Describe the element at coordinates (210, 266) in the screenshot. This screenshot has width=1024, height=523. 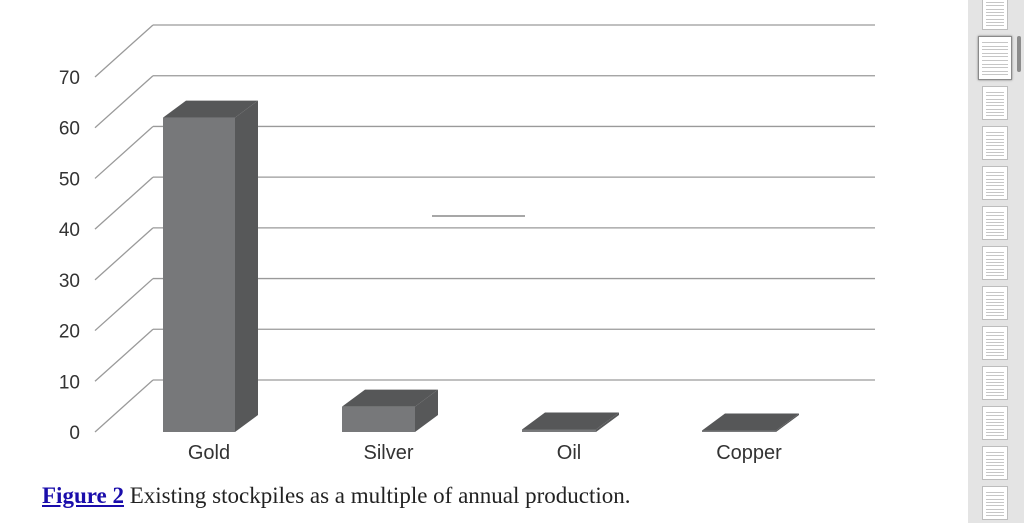
I see `bar-gold` at that location.